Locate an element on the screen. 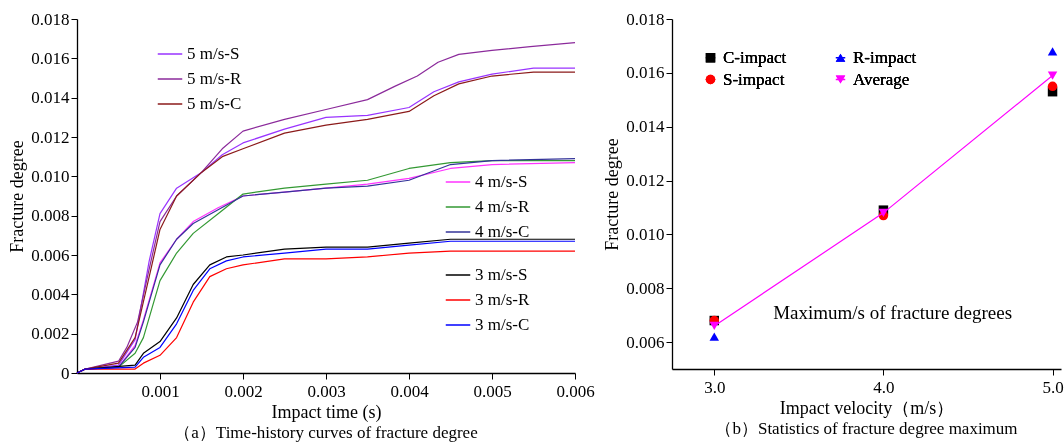 The width and height of the screenshot is (1064, 445). legend-label: Average is located at coordinates (881, 79).